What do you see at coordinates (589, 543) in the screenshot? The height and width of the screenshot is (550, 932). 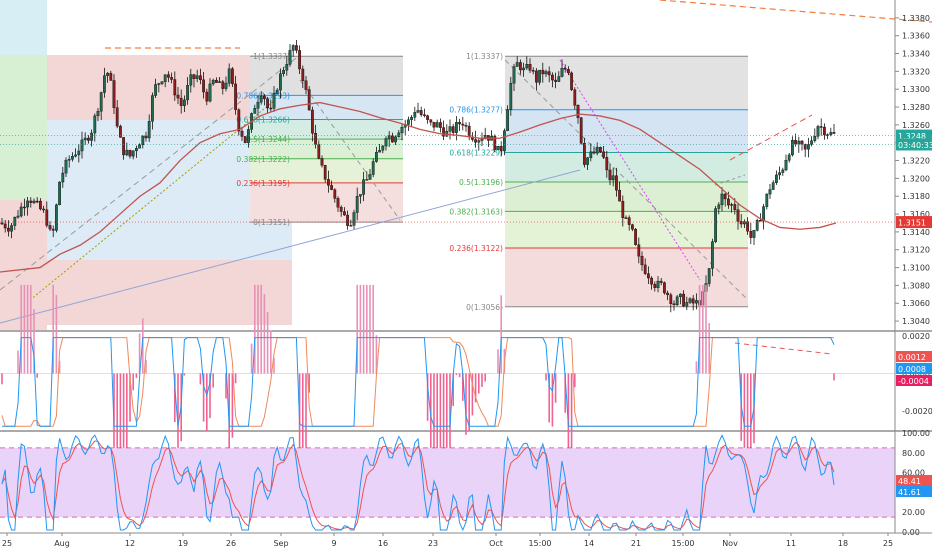 I see `time-tick-label: 14` at bounding box center [589, 543].